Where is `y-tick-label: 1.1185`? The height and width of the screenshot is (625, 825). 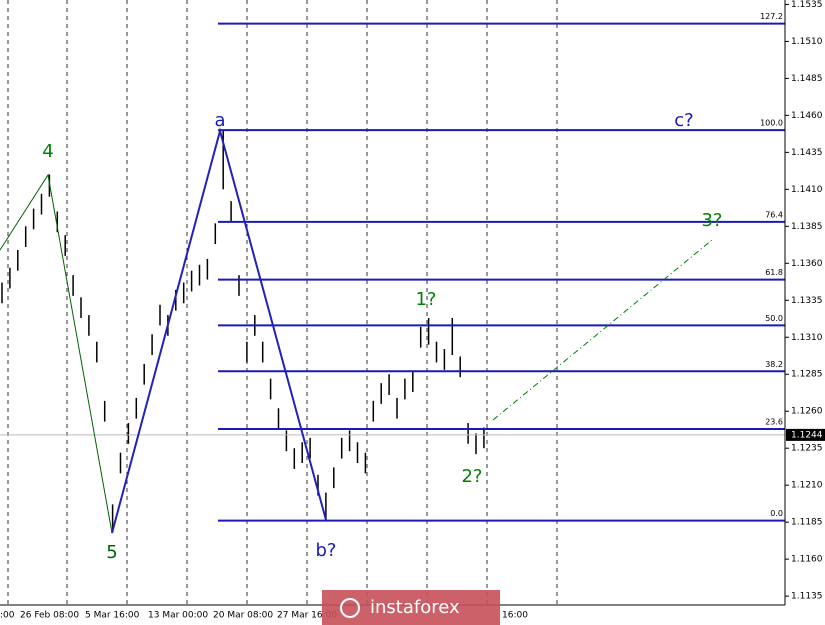
y-tick-label: 1.1185 is located at coordinates (807, 523).